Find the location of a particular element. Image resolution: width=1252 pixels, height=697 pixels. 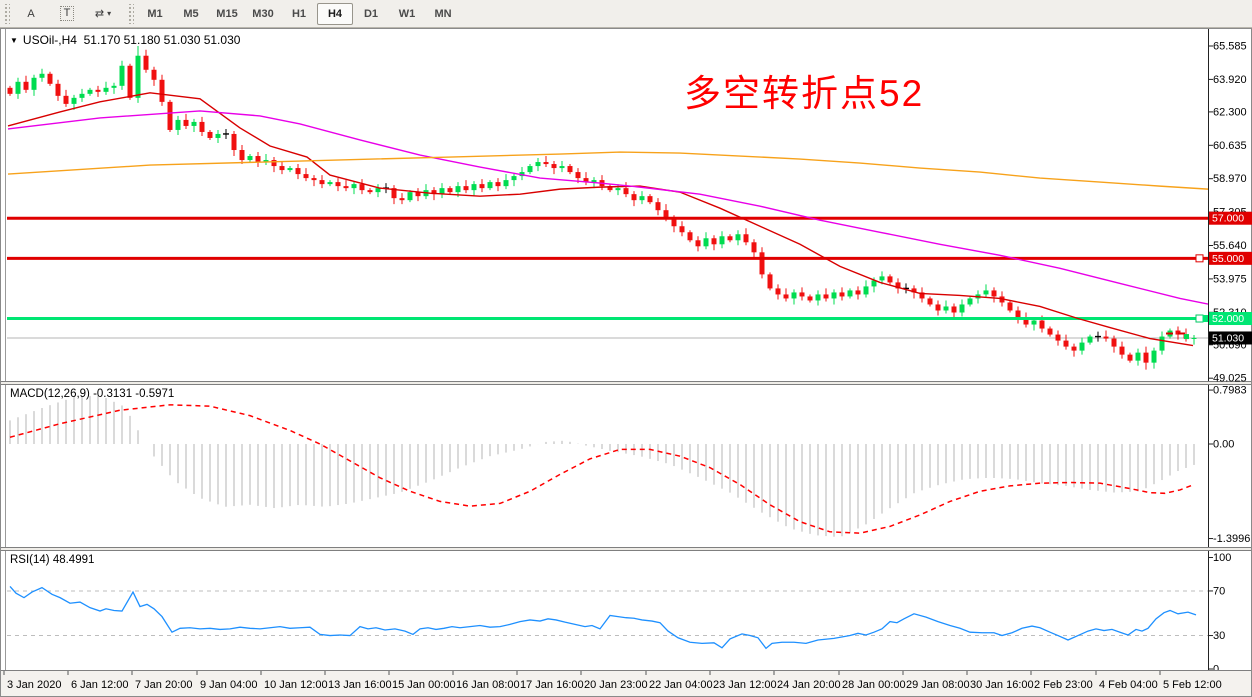

price-tick-label: 55.640 is located at coordinates (1230, 246).